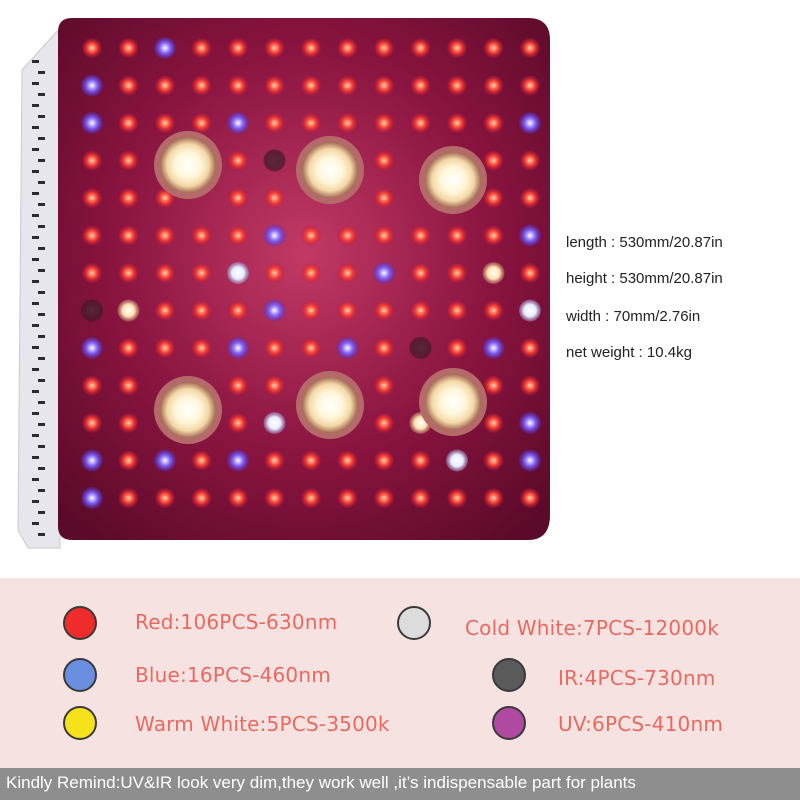 Image resolution: width=800 pixels, height=800 pixels. Describe the element at coordinates (39, 287) in the screenshot. I see `heatsink` at that location.